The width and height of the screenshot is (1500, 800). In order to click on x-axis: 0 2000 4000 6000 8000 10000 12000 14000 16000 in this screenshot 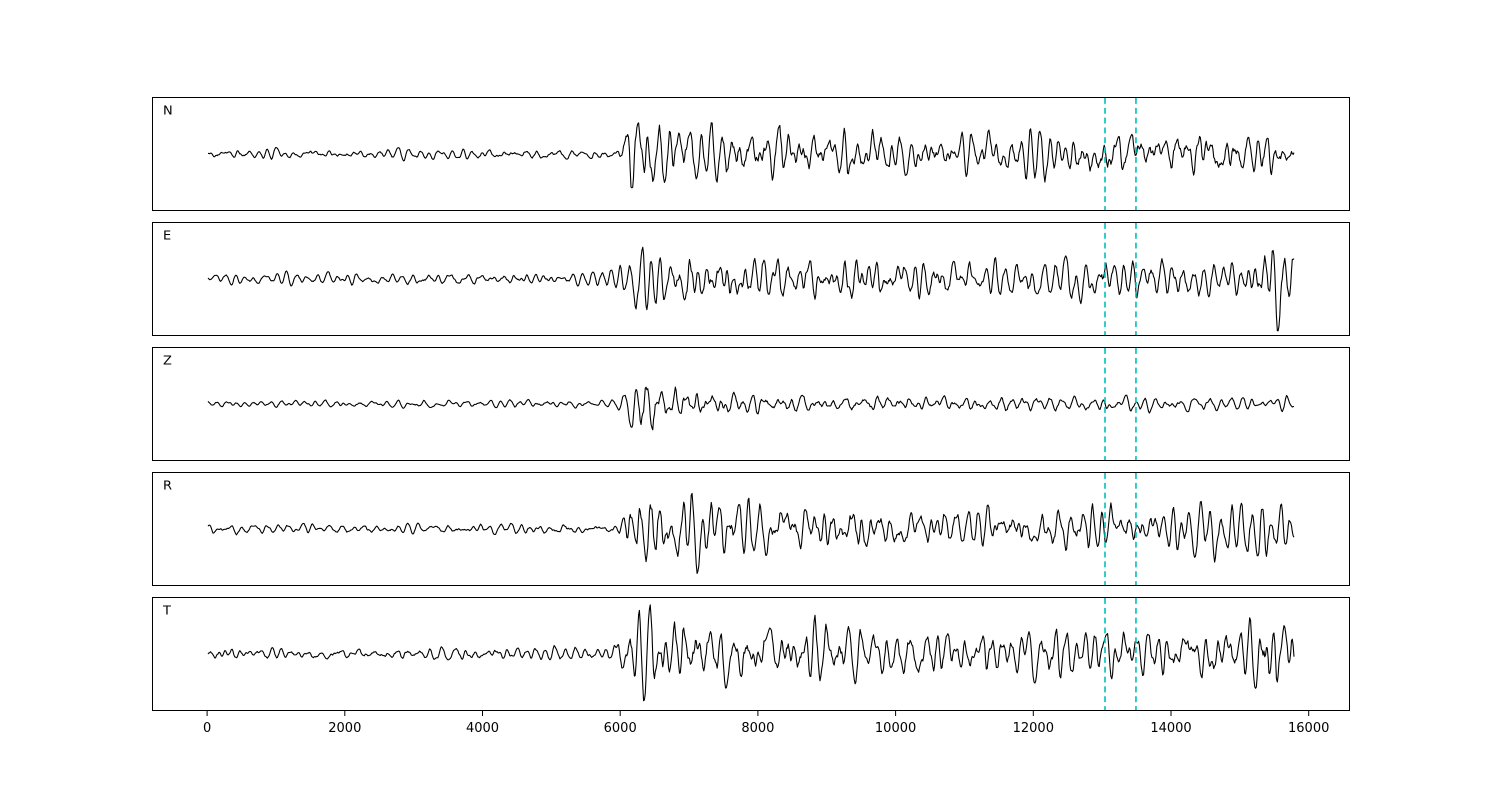, I will do `click(751, 727)`.